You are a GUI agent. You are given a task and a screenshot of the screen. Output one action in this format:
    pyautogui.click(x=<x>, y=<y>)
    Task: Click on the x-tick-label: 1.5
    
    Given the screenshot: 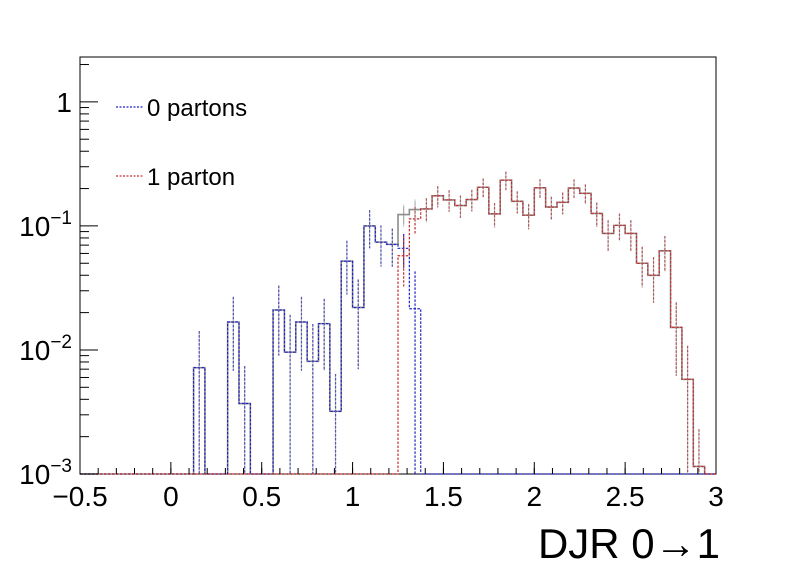 What is the action you would take?
    pyautogui.click(x=443, y=496)
    